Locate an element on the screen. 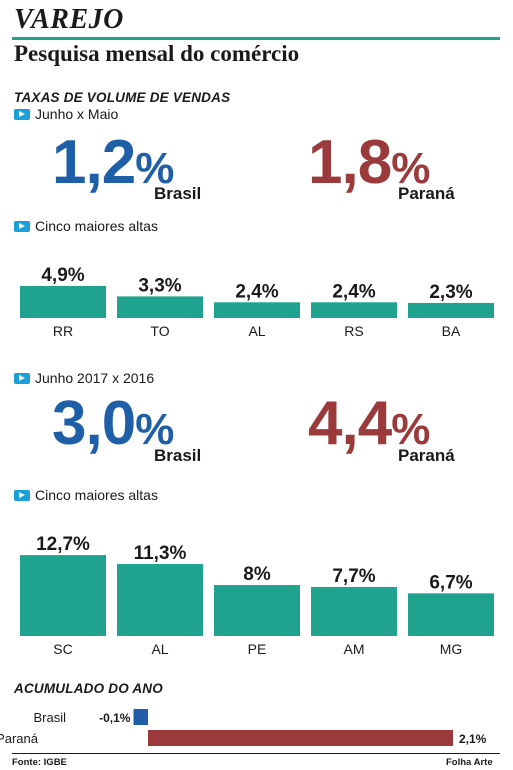  bar-mg is located at coordinates (451, 614).